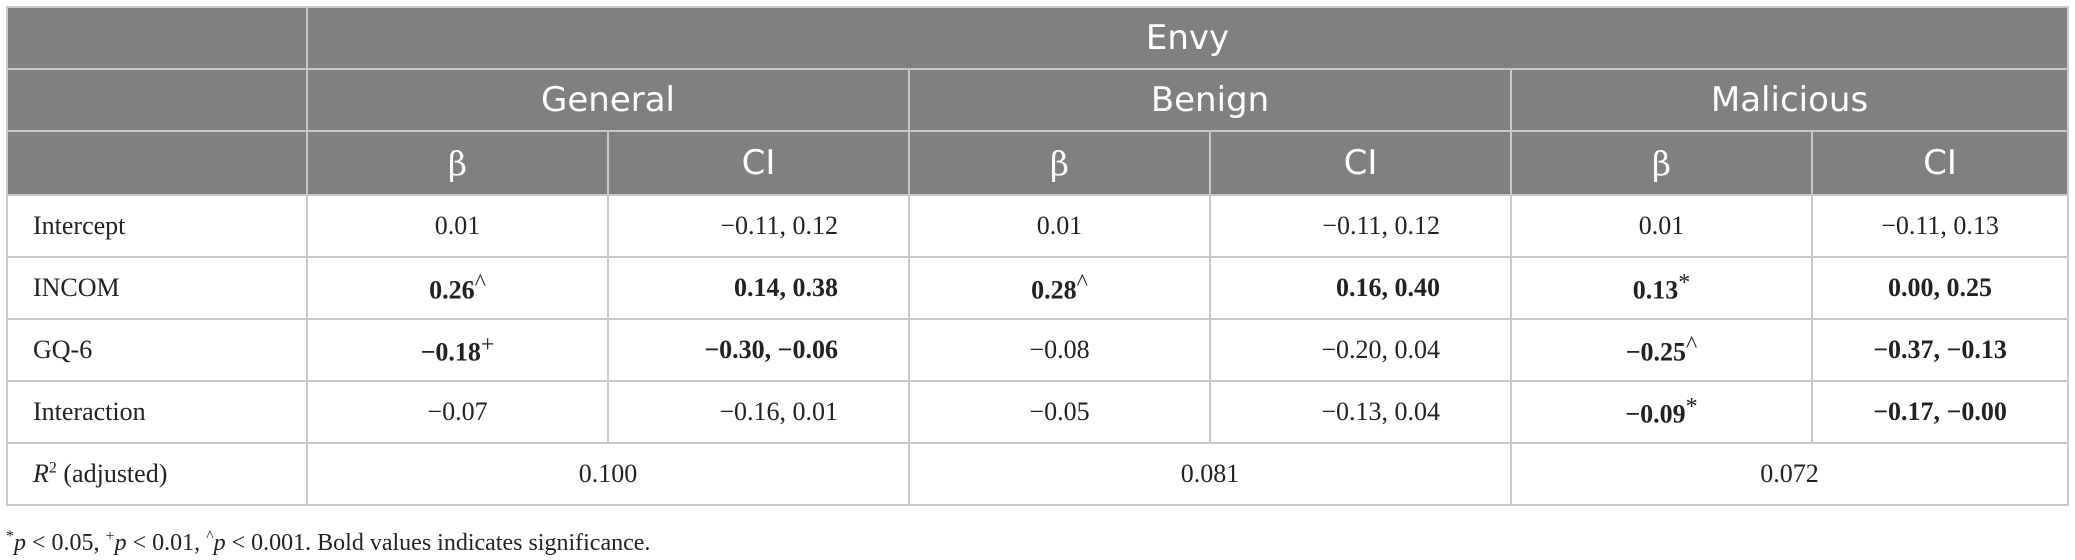  What do you see at coordinates (1789, 100) in the screenshot?
I see `header-group-malicious: Malicious` at bounding box center [1789, 100].